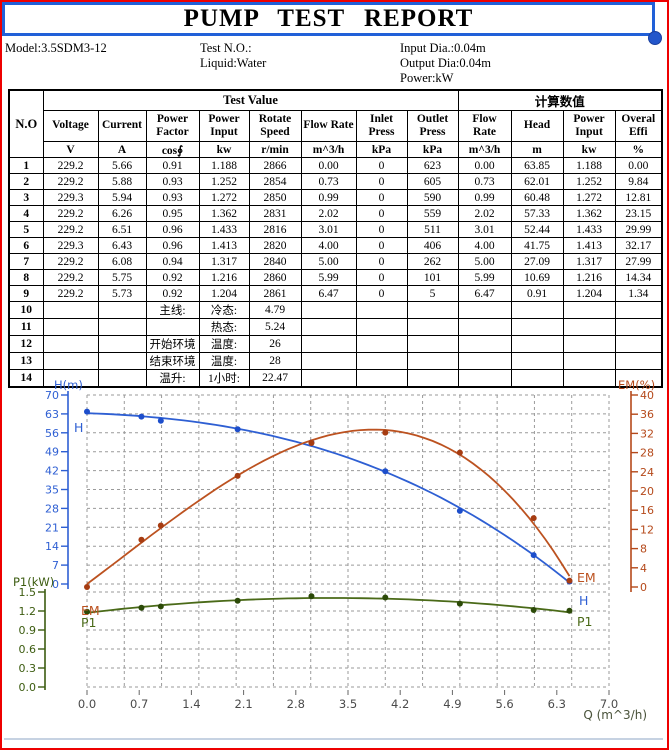 The height and width of the screenshot is (750, 669). I want to click on p1-axis-tick-label: 0.9, so click(28, 630).